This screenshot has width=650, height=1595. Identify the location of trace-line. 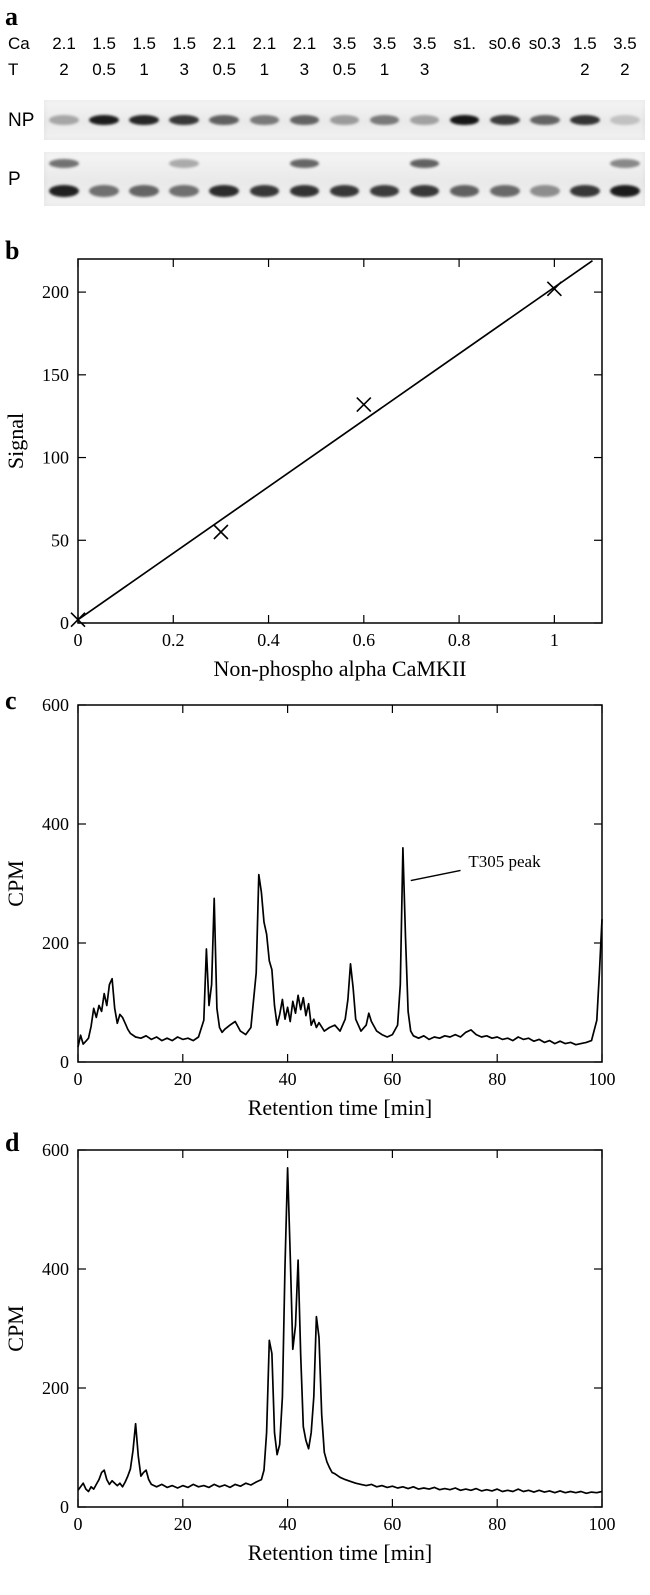
(340, 947).